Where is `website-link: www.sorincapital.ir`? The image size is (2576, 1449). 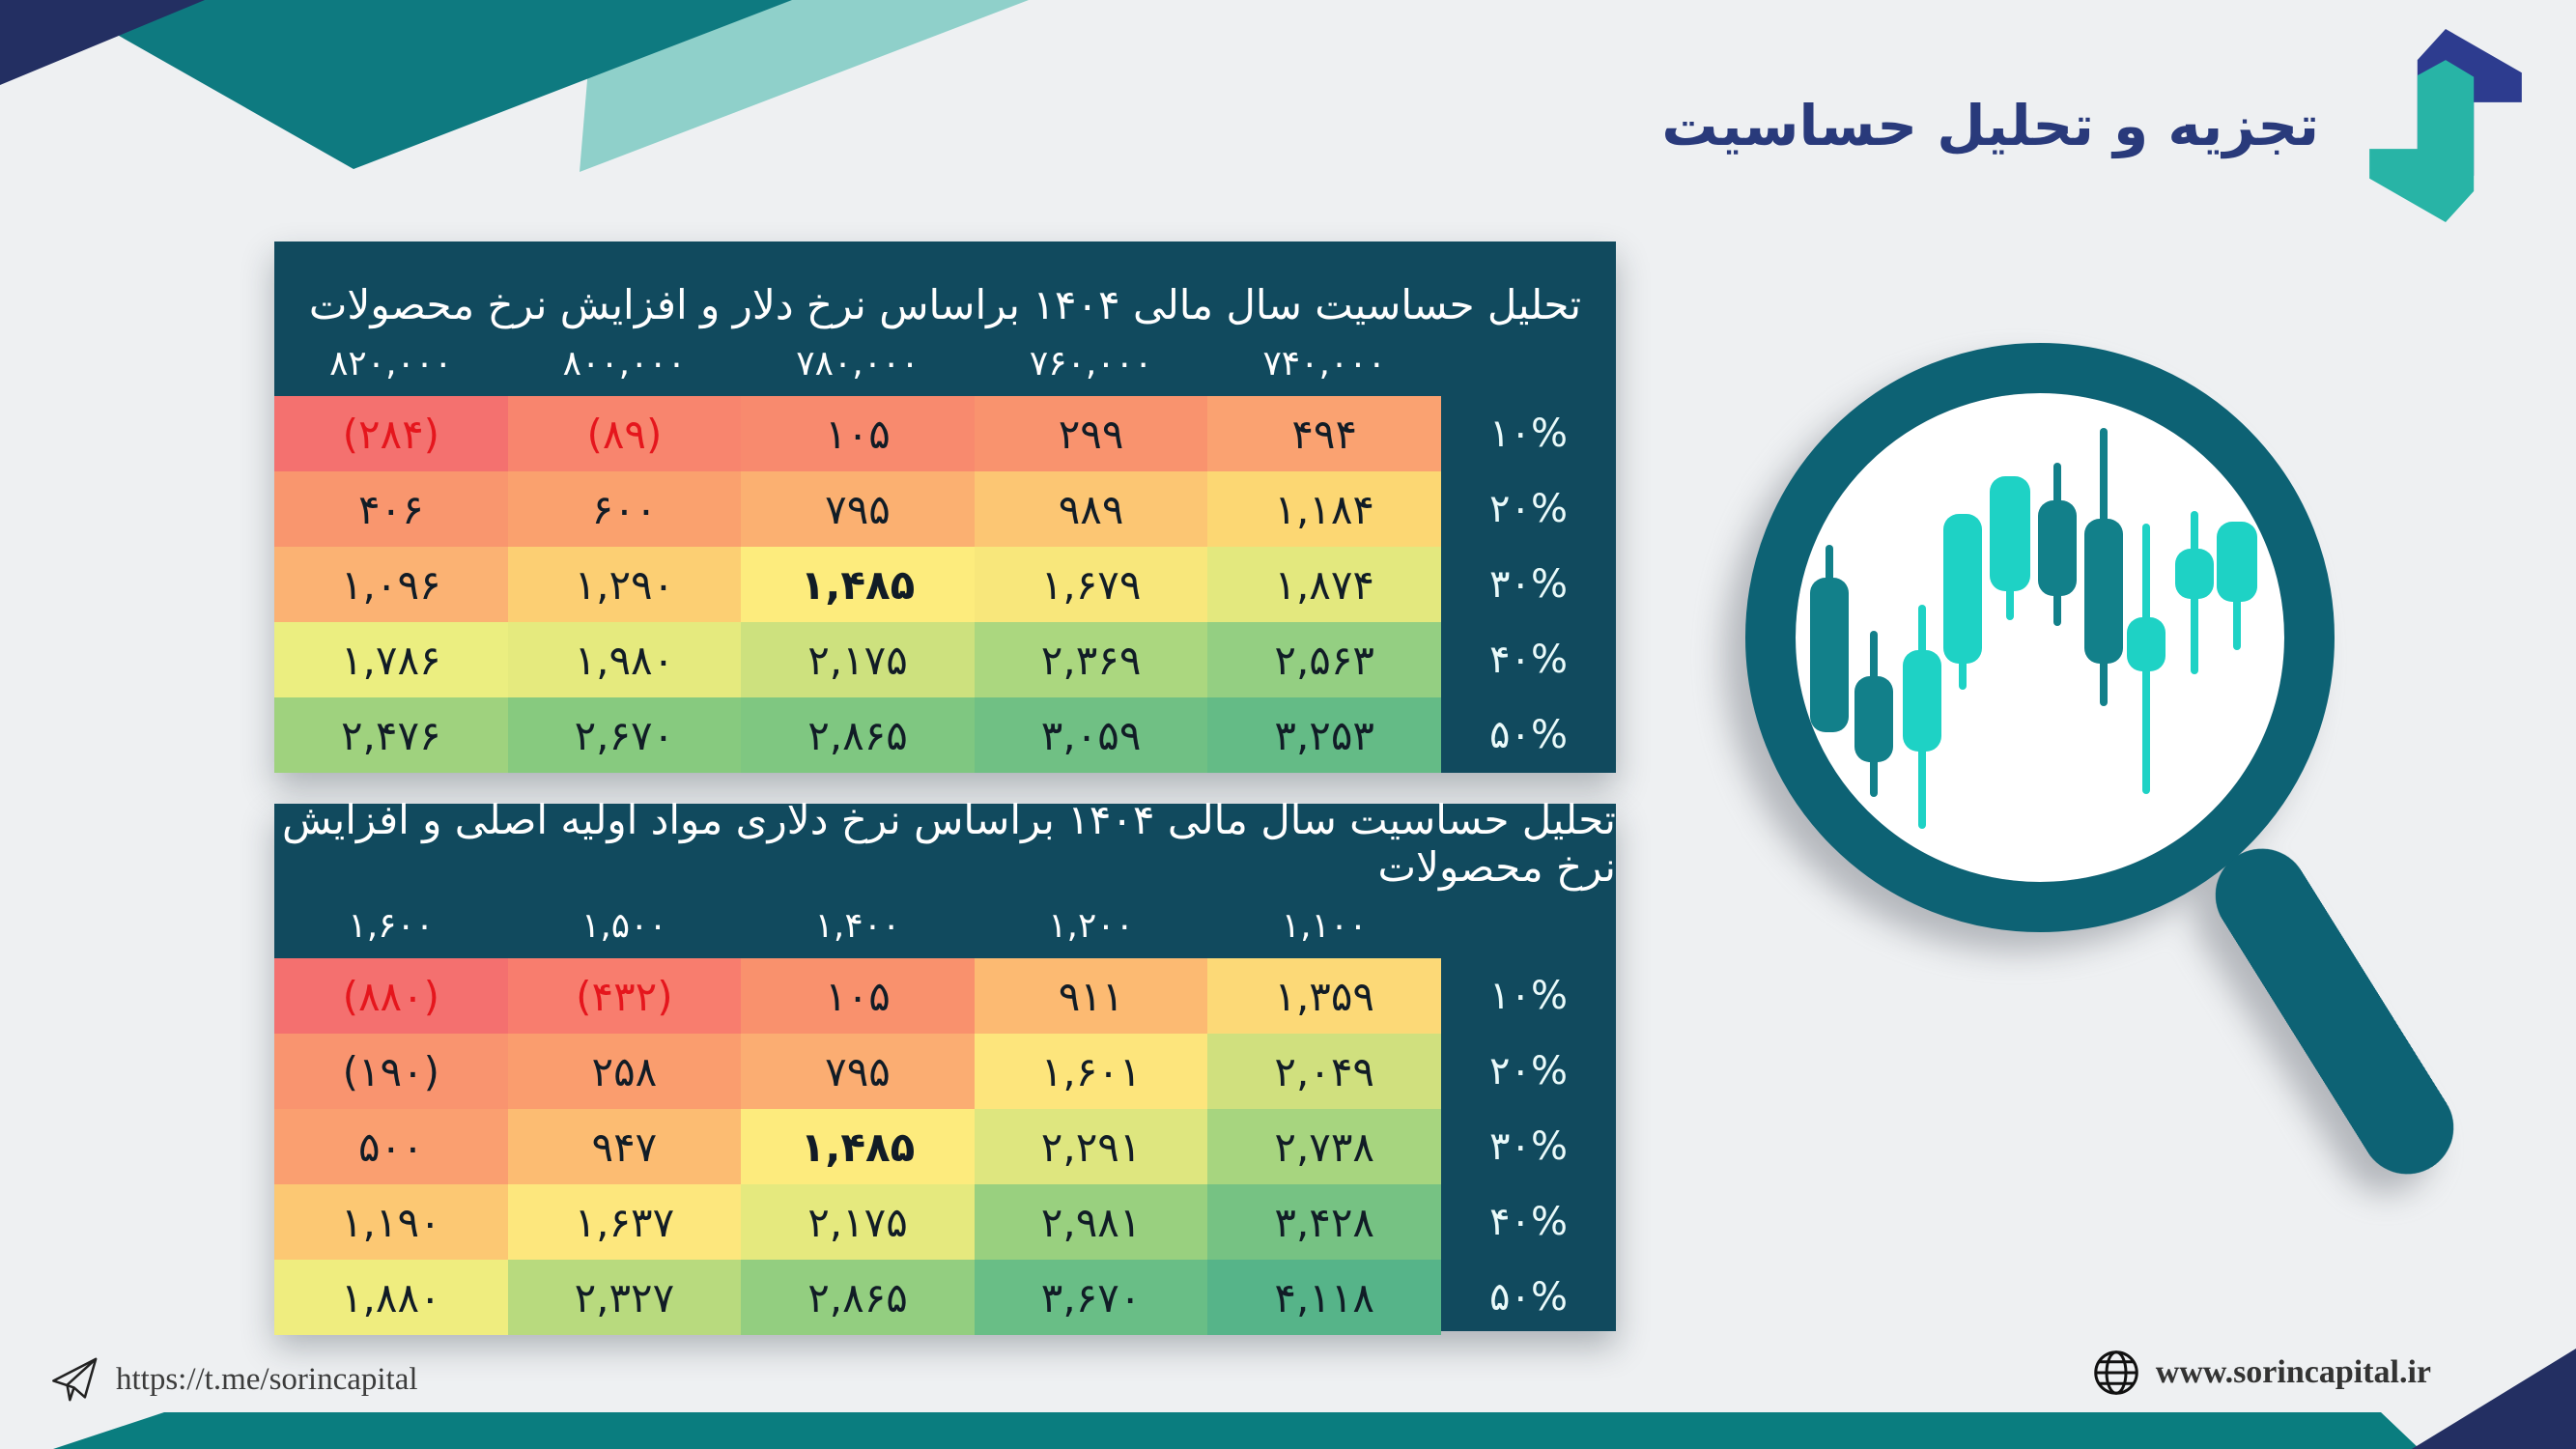
website-link: www.sorincapital.ir is located at coordinates (2261, 1373).